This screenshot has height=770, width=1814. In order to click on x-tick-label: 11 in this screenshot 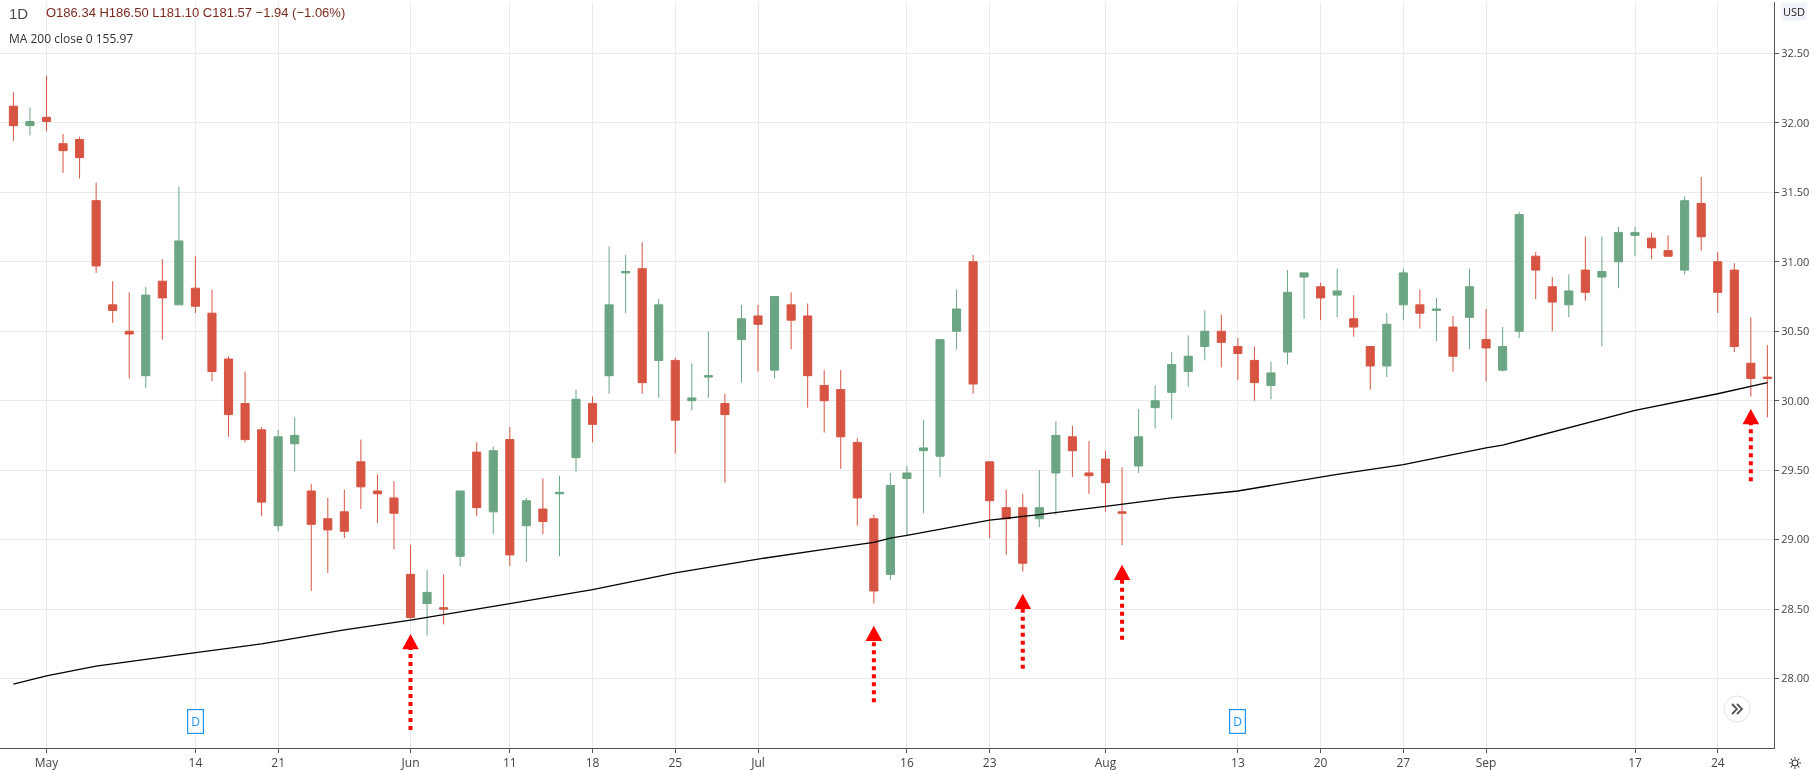, I will do `click(509, 762)`.